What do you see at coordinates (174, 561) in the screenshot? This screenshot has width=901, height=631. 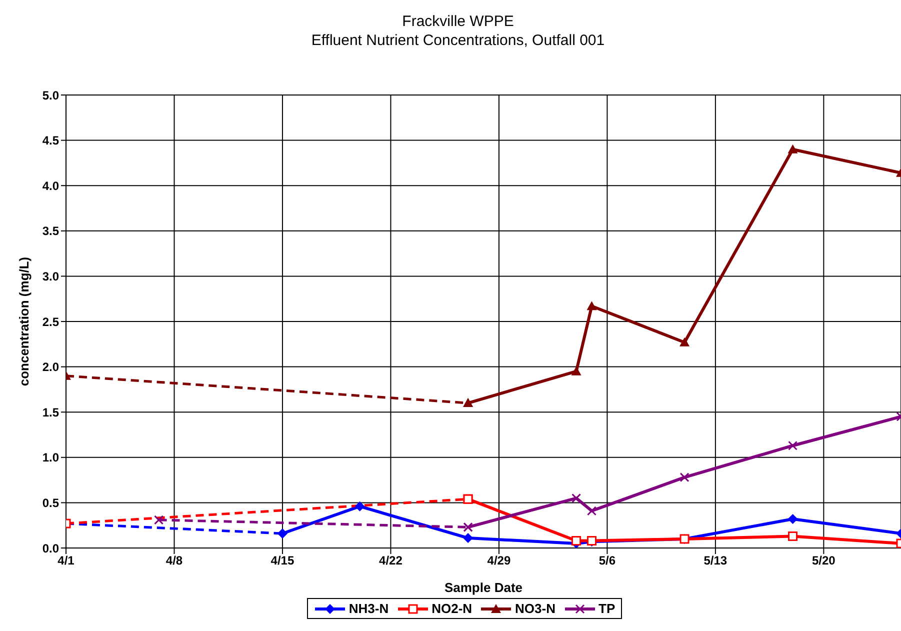 I see `x-tick-label: 4/8` at bounding box center [174, 561].